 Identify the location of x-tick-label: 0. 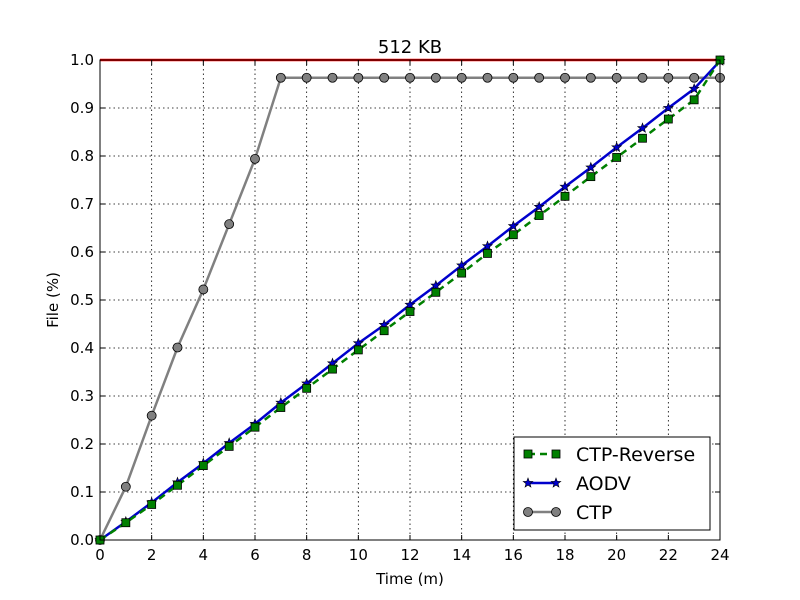
(100, 555).